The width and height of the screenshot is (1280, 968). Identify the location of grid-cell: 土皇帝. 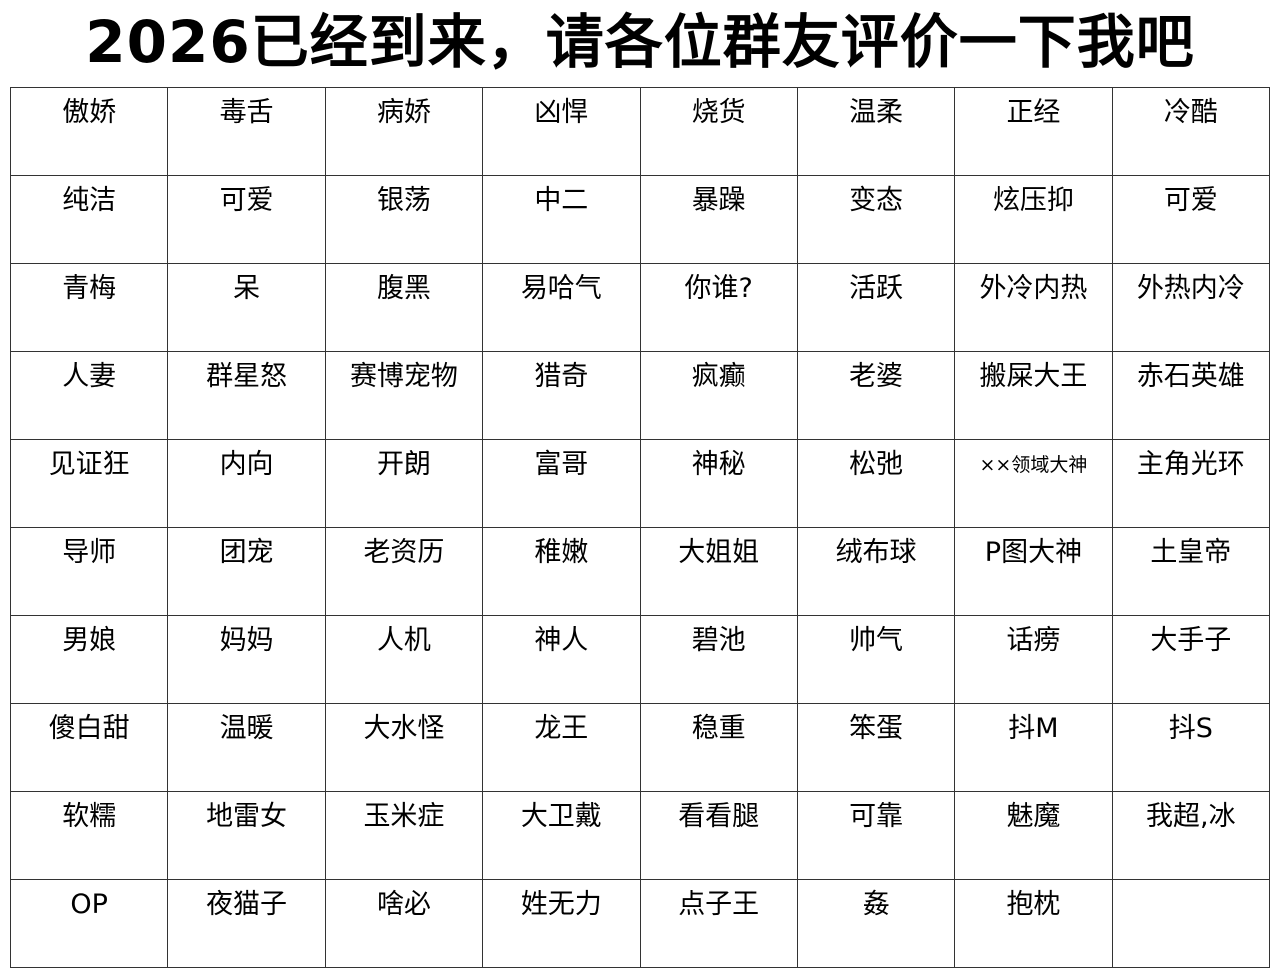
(1191, 571).